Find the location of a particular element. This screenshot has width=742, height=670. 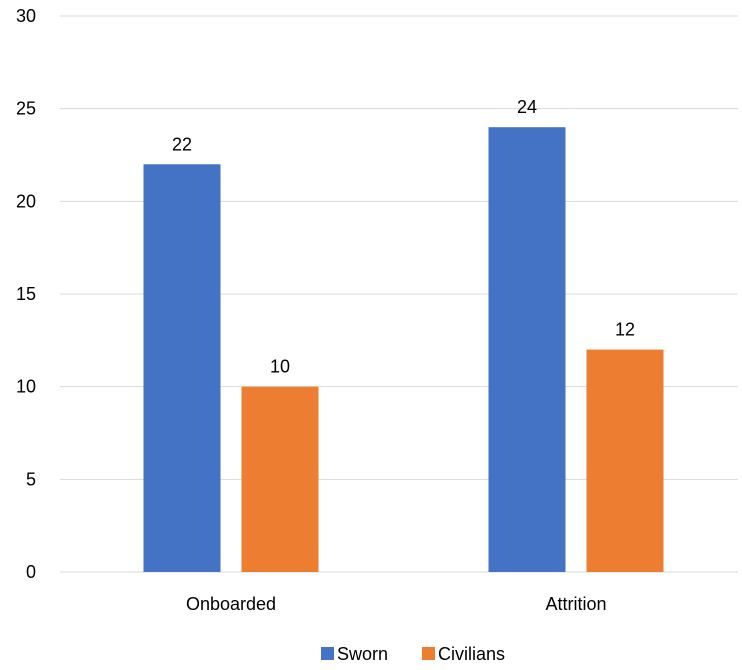

bar-civilians-attrition is located at coordinates (625, 460).